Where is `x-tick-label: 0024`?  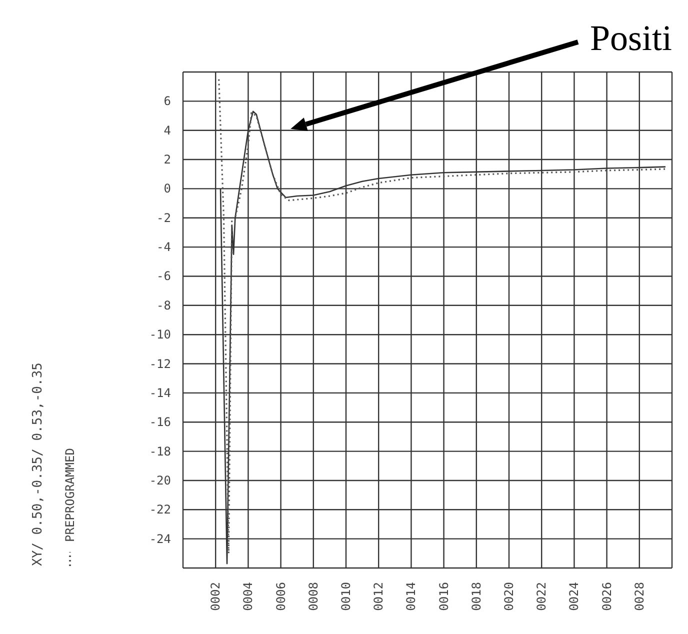 x-tick-label: 0024 is located at coordinates (574, 596).